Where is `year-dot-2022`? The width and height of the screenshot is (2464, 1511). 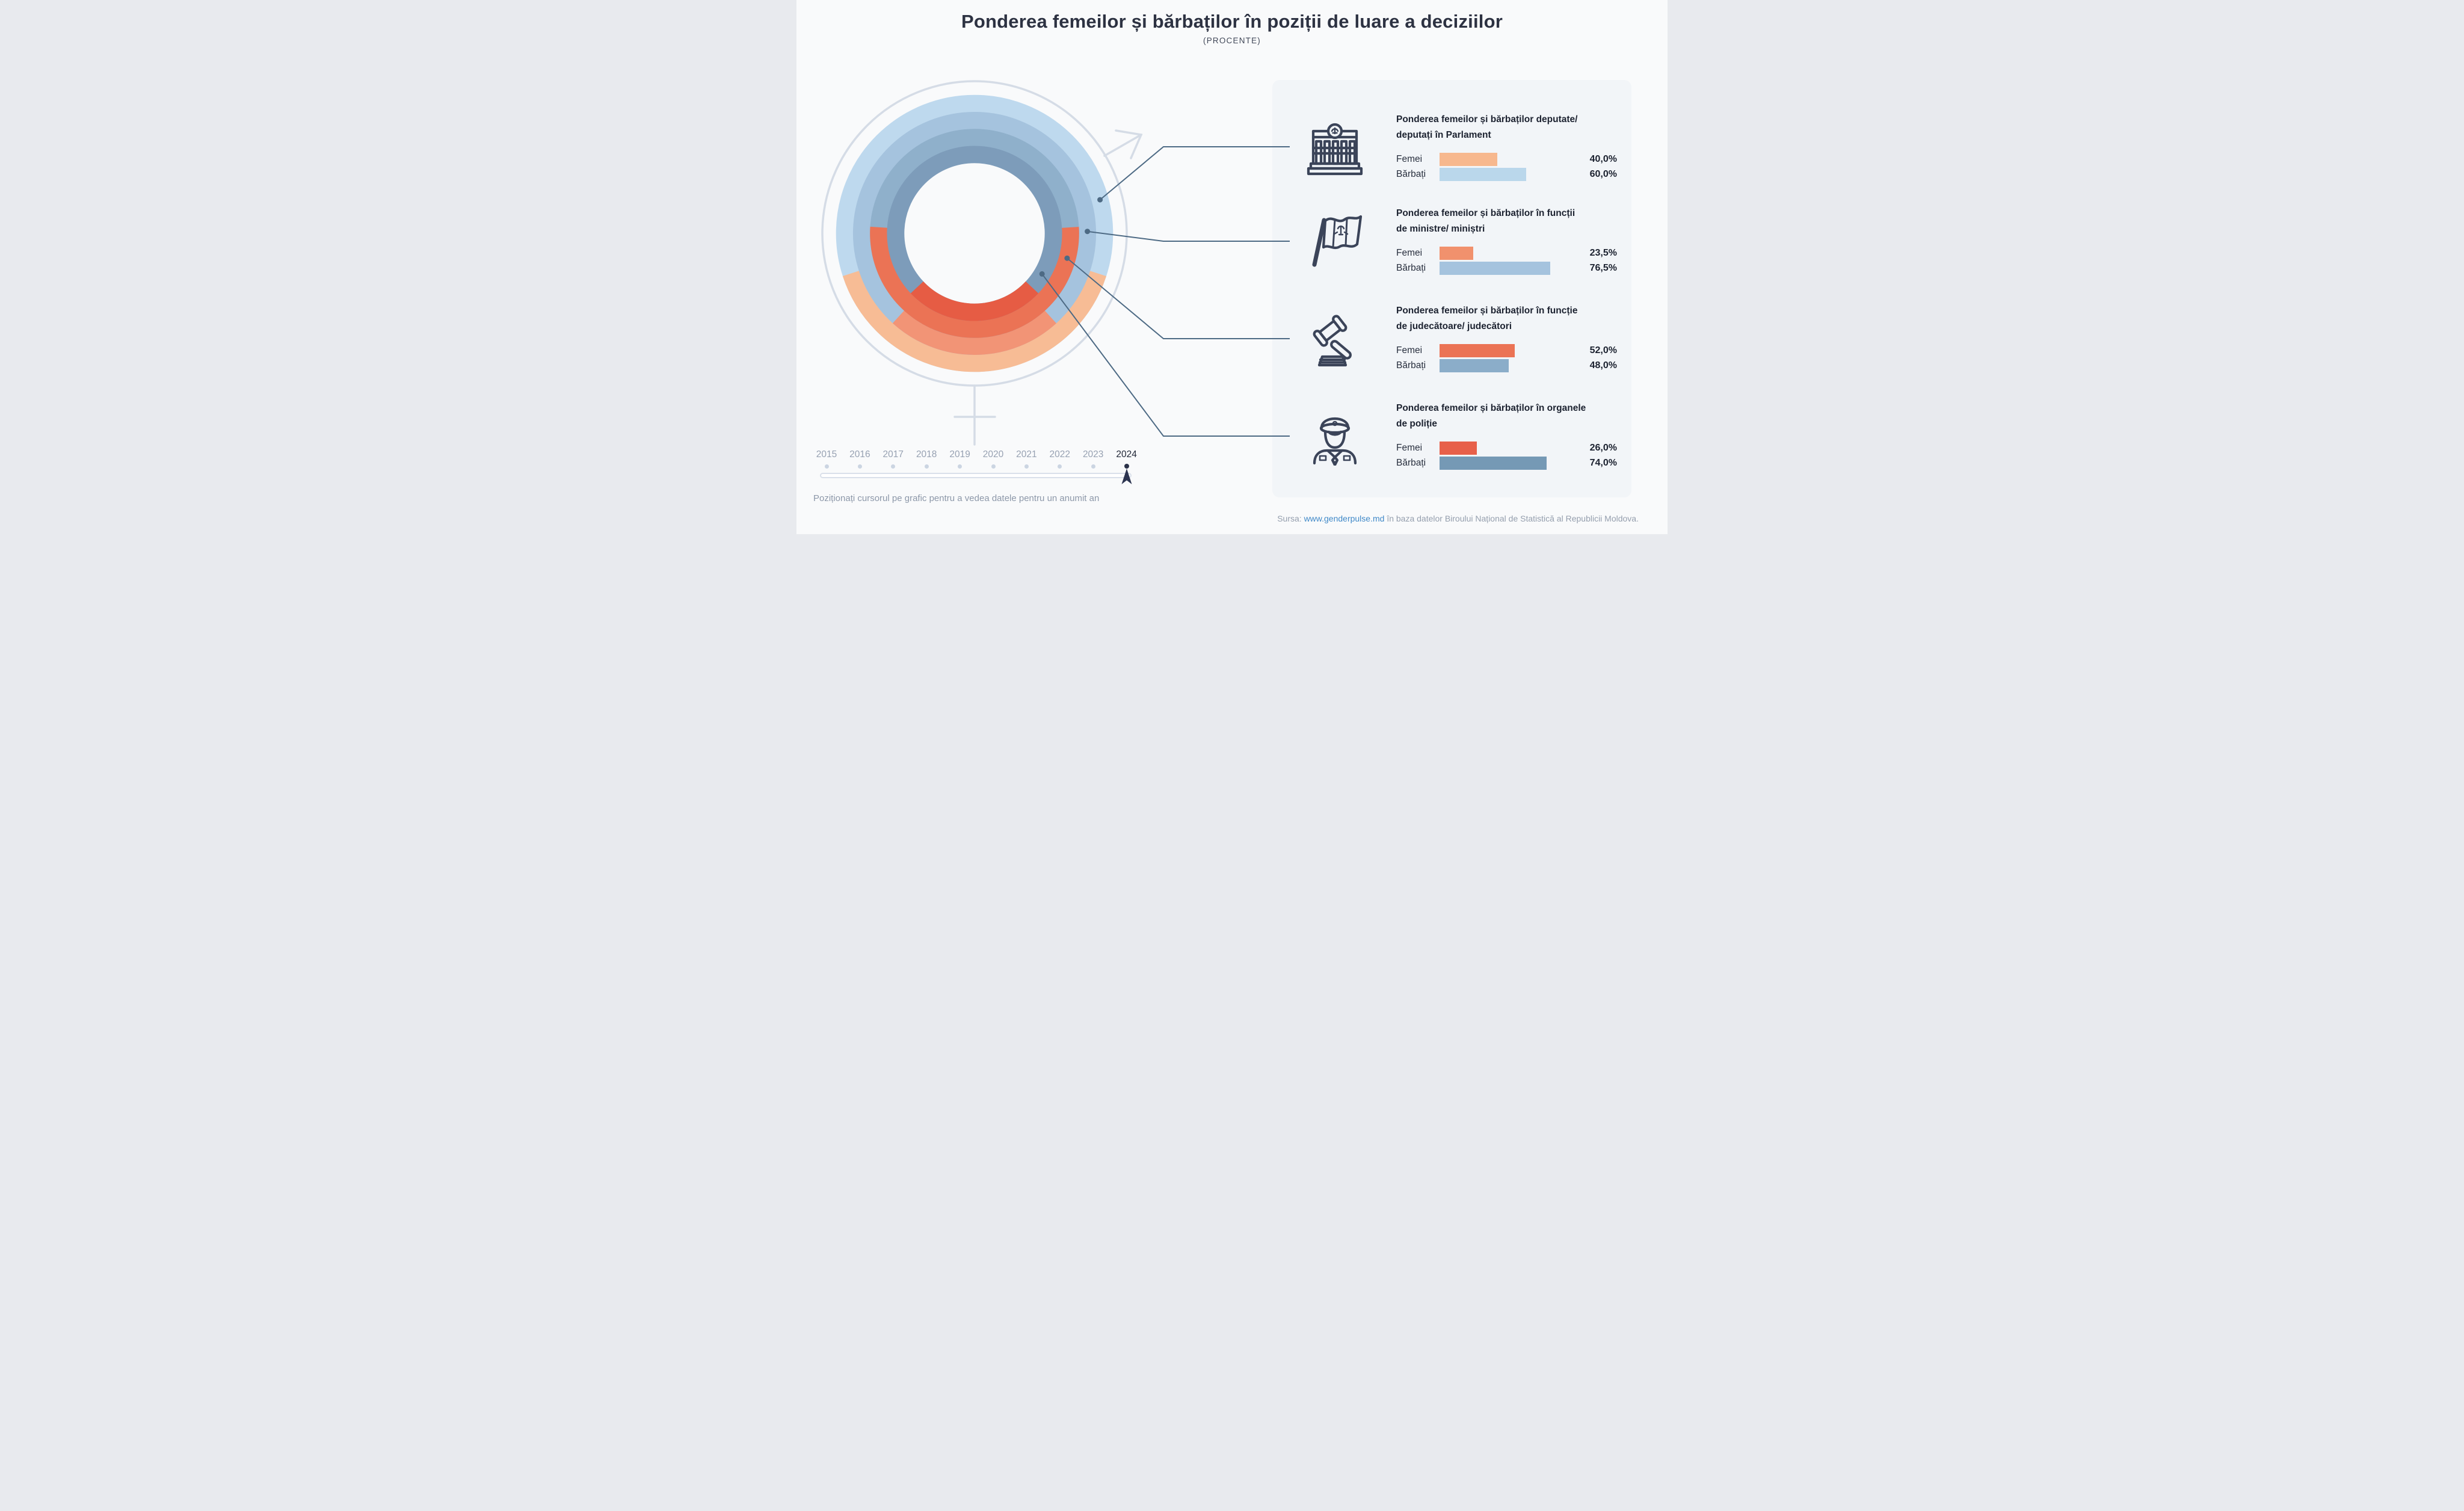
year-dot-2022 is located at coordinates (1060, 466).